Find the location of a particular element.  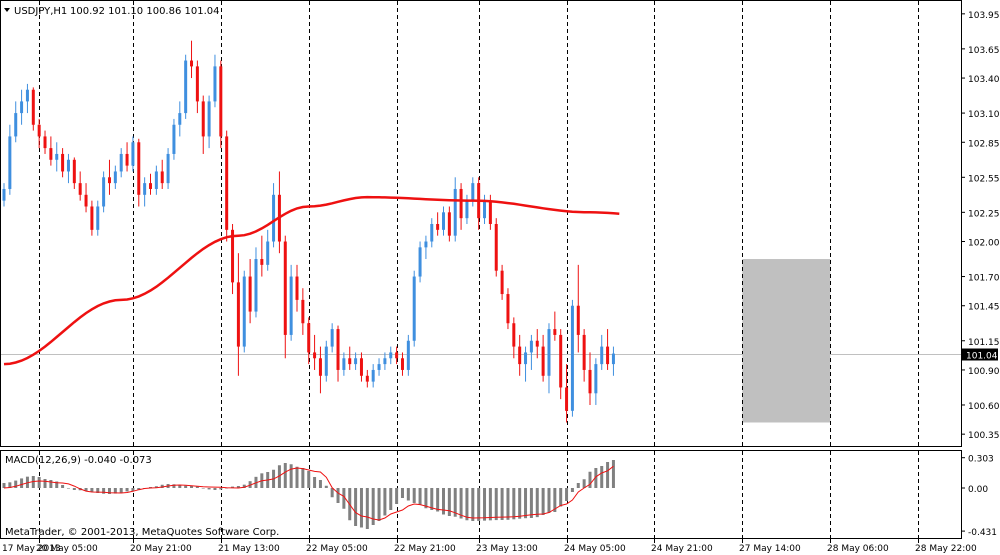

macd-tick-label: -0.431 is located at coordinates (982, 533).